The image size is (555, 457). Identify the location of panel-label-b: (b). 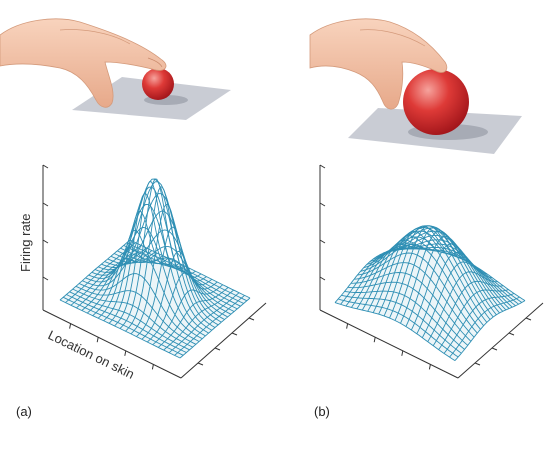
(322, 411).